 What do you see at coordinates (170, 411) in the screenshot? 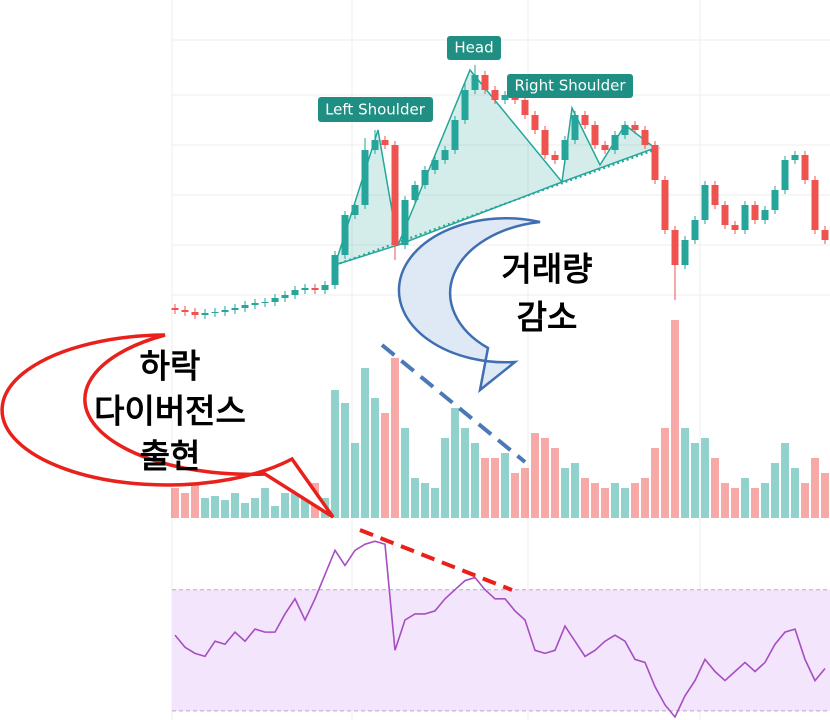
I see `divergence-text: 다이버전스` at bounding box center [170, 411].